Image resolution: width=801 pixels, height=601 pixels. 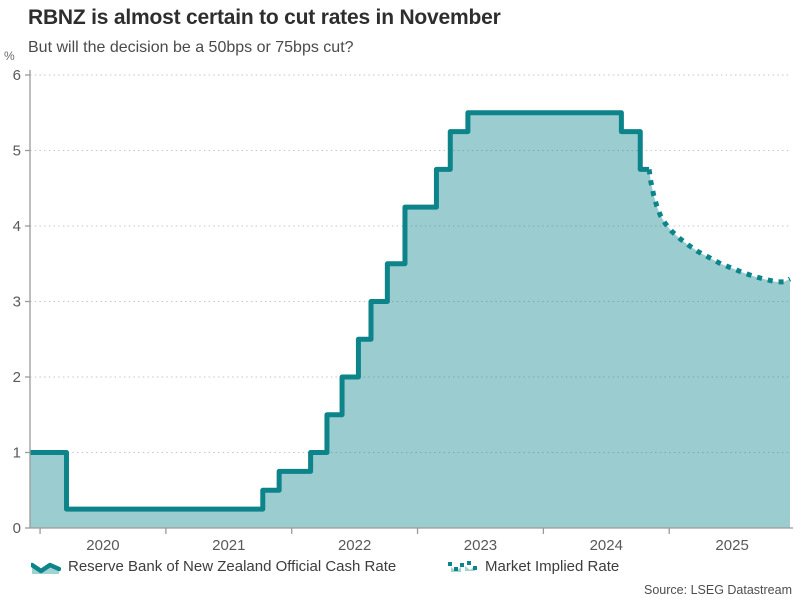 What do you see at coordinates (17, 75) in the screenshot?
I see `y-tick-label: 6` at bounding box center [17, 75].